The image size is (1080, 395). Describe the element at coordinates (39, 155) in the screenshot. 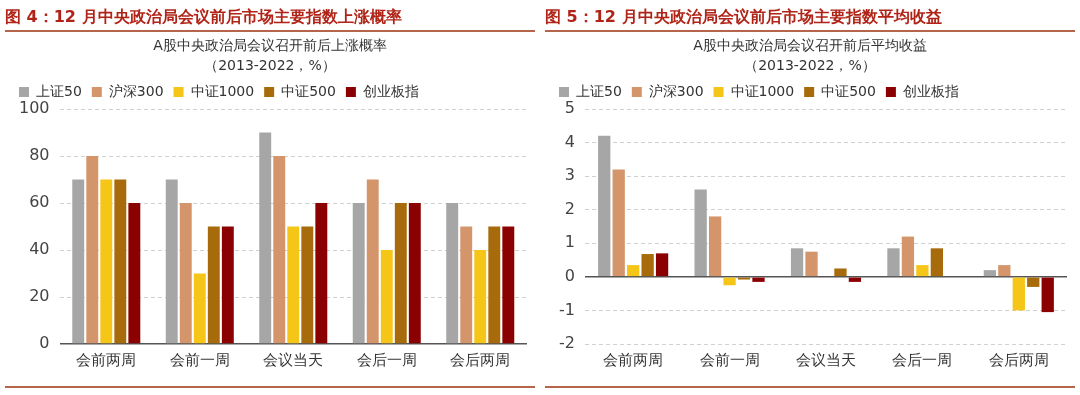

I see `y-tick-label: 80` at that location.